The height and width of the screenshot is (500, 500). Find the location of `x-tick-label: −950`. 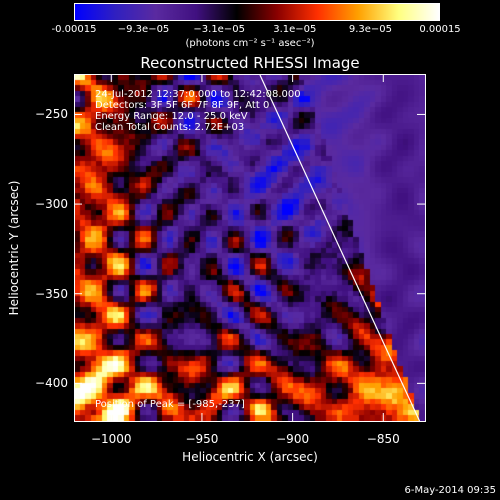

x-tick-label: −950 is located at coordinates (202, 439).